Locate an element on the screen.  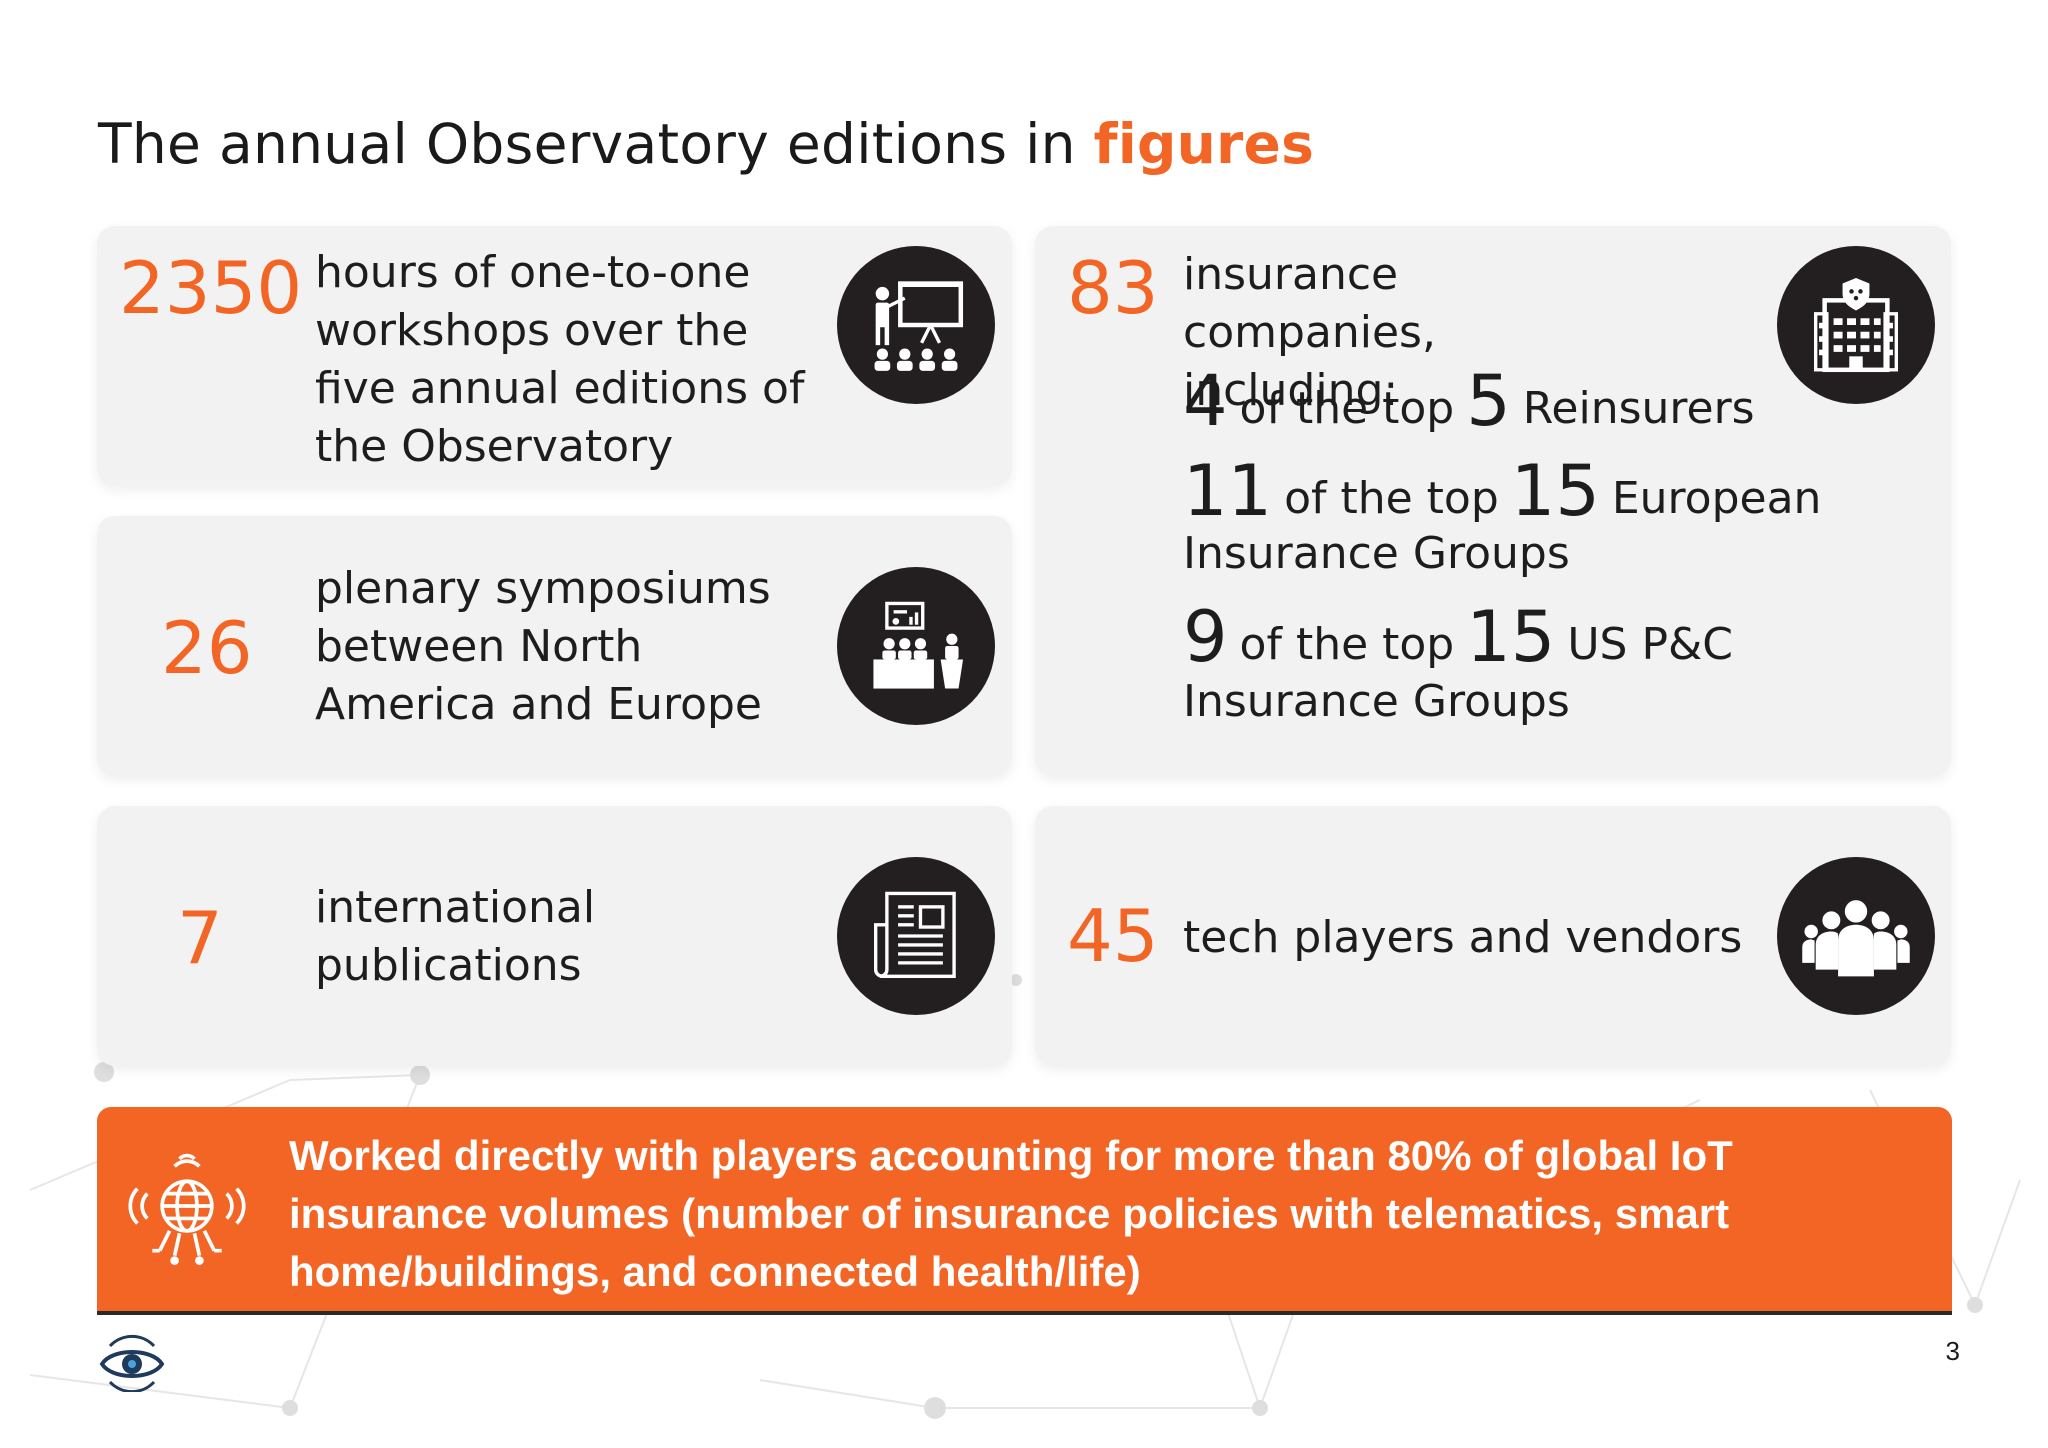
figure-label: European is located at coordinates (1716, 498).